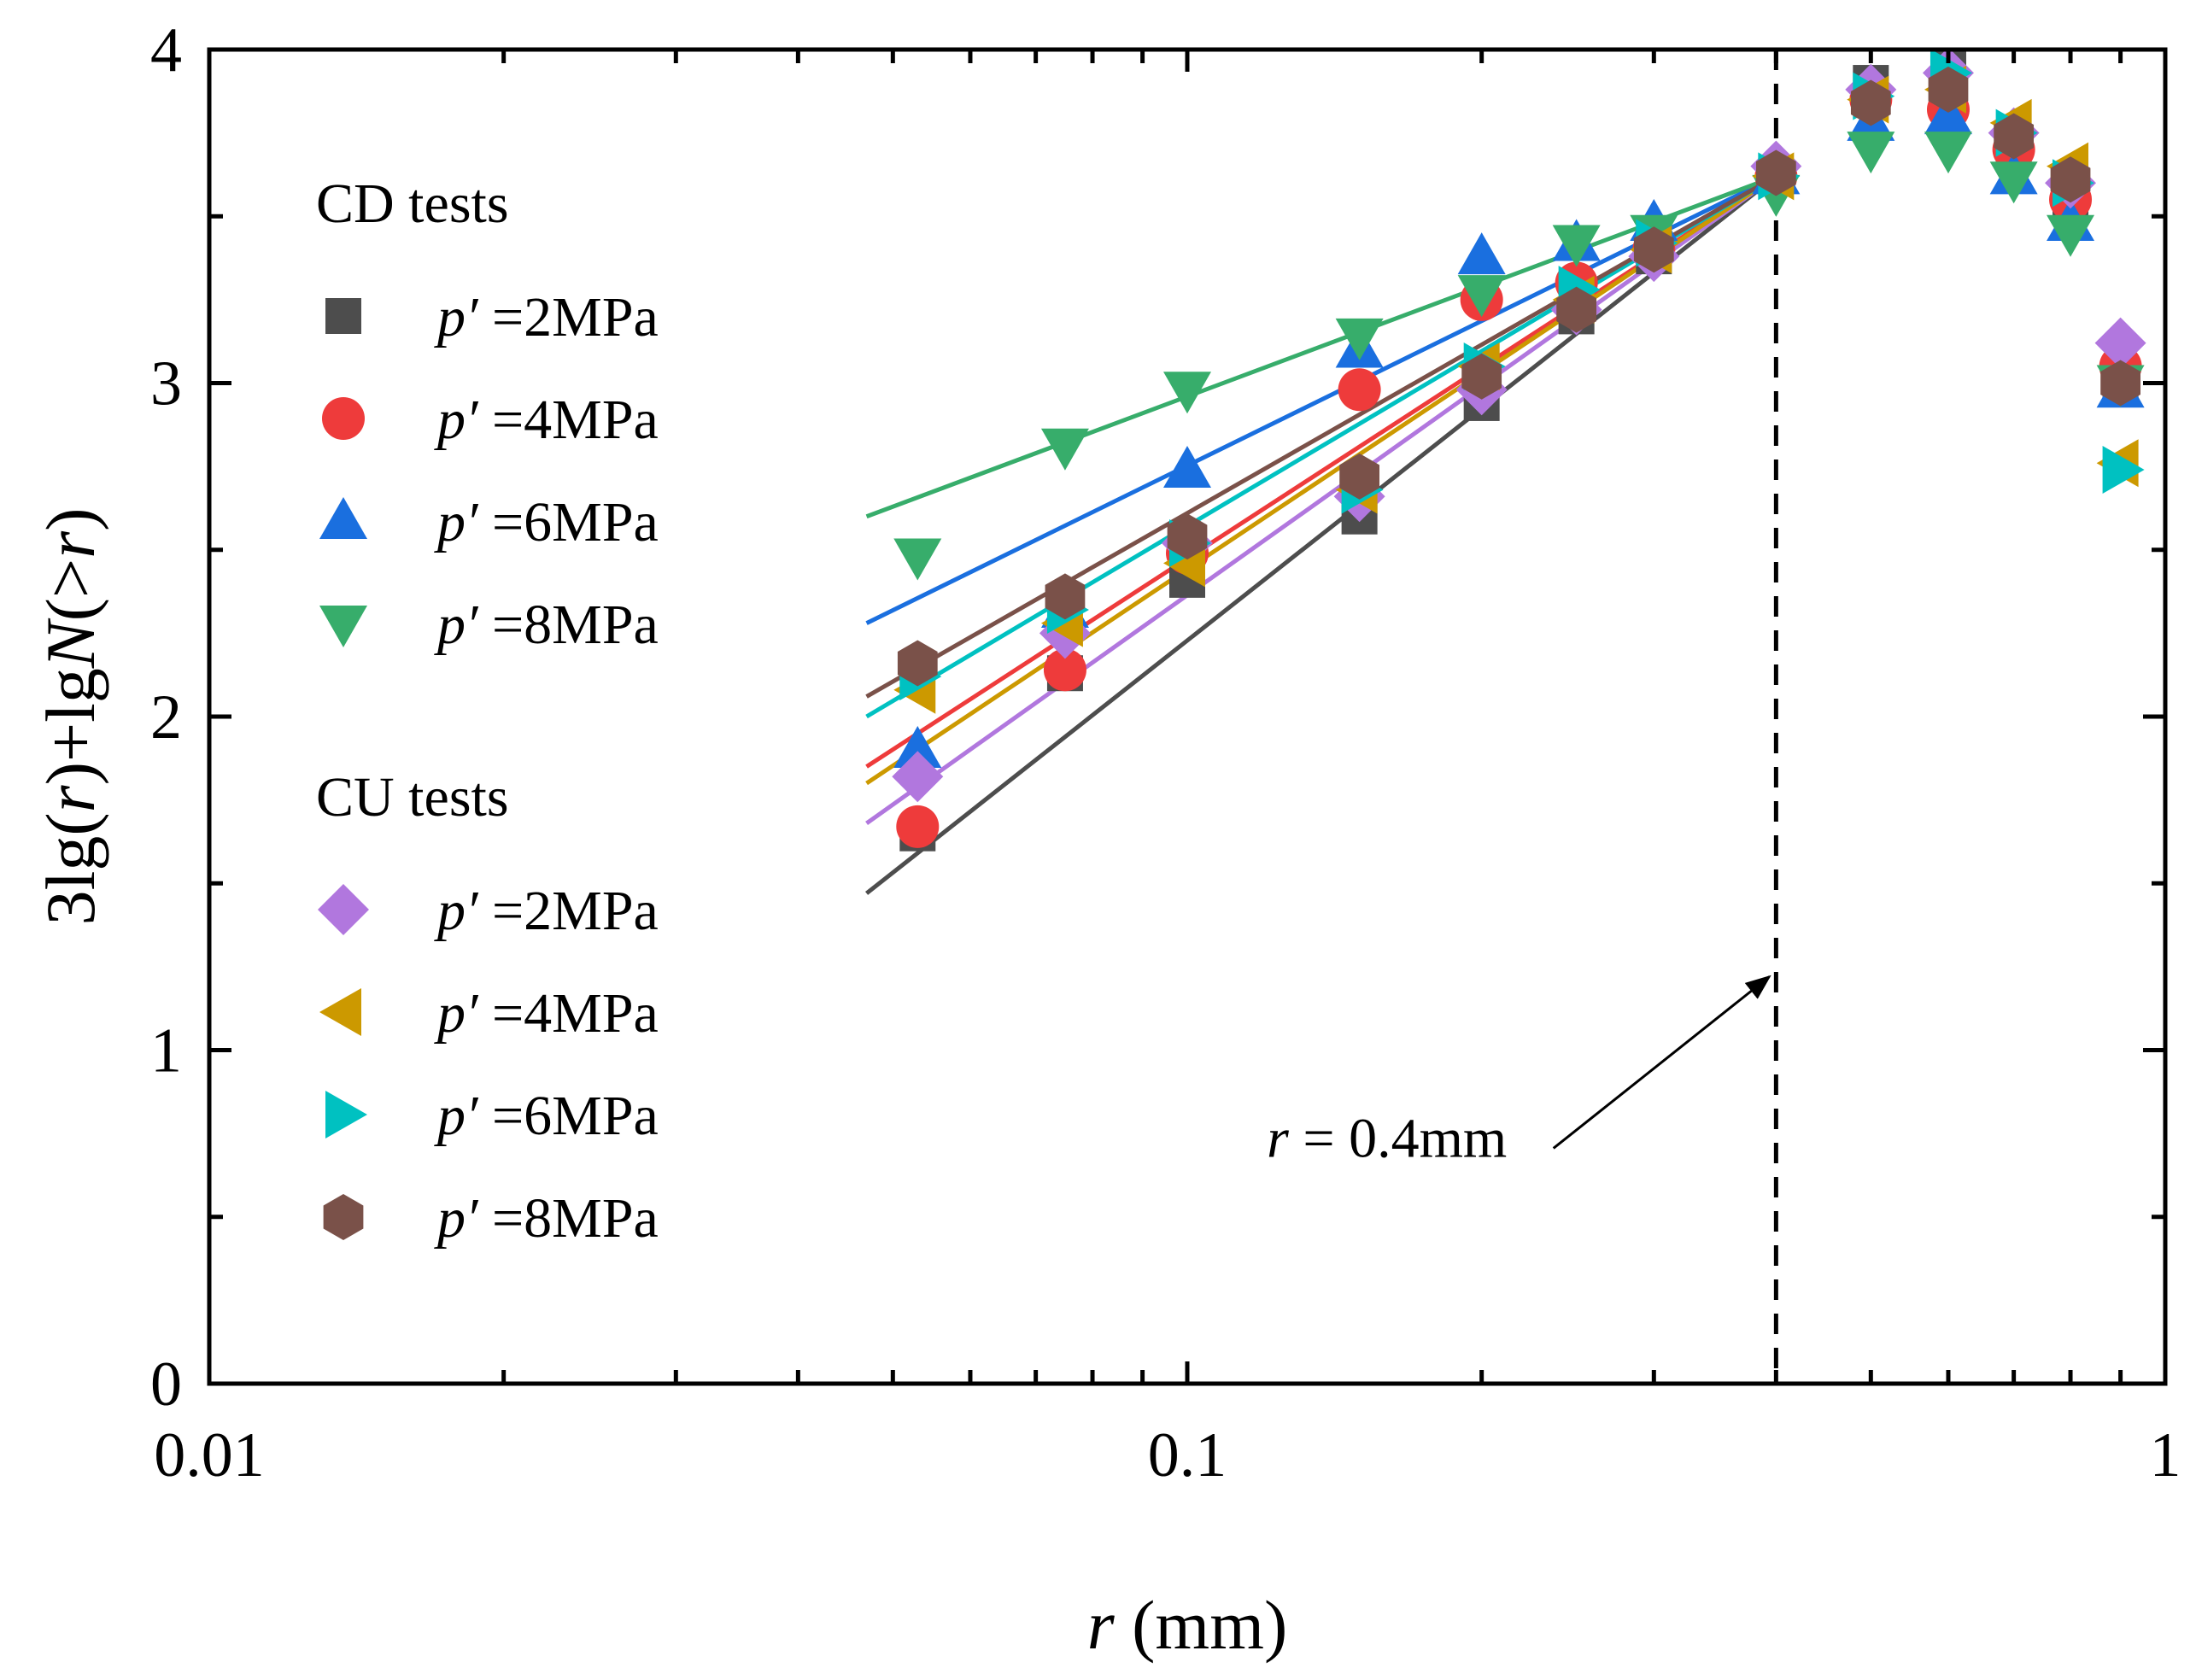 This screenshot has height=1680, width=2196. What do you see at coordinates (71, 591) in the screenshot?
I see `y-axis-title-part-3: (>` at bounding box center [71, 591].